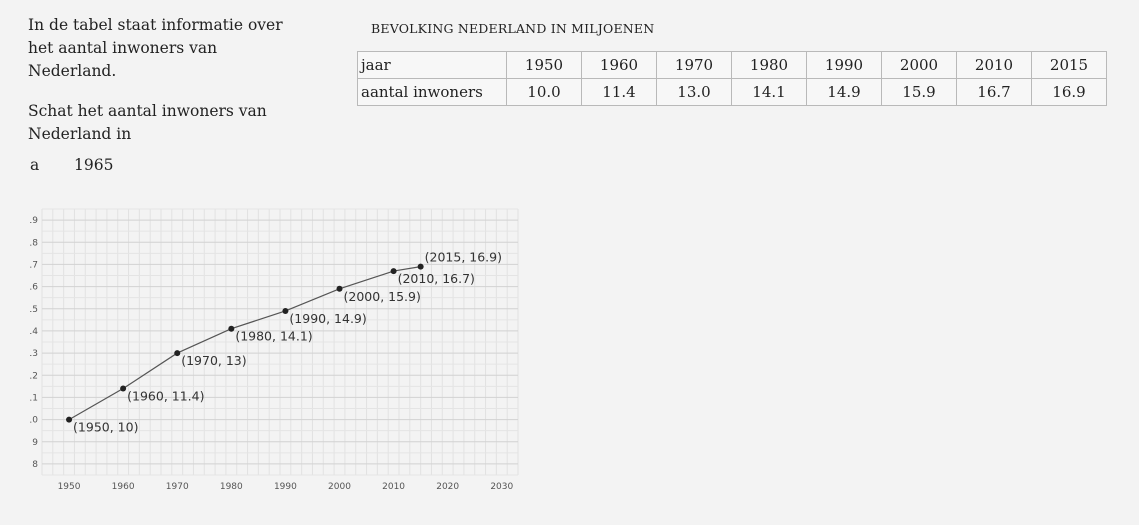 This screenshot has height=525, width=1139. Describe the element at coordinates (994, 92) in the screenshot. I see `population-cell: 16.7` at that location.